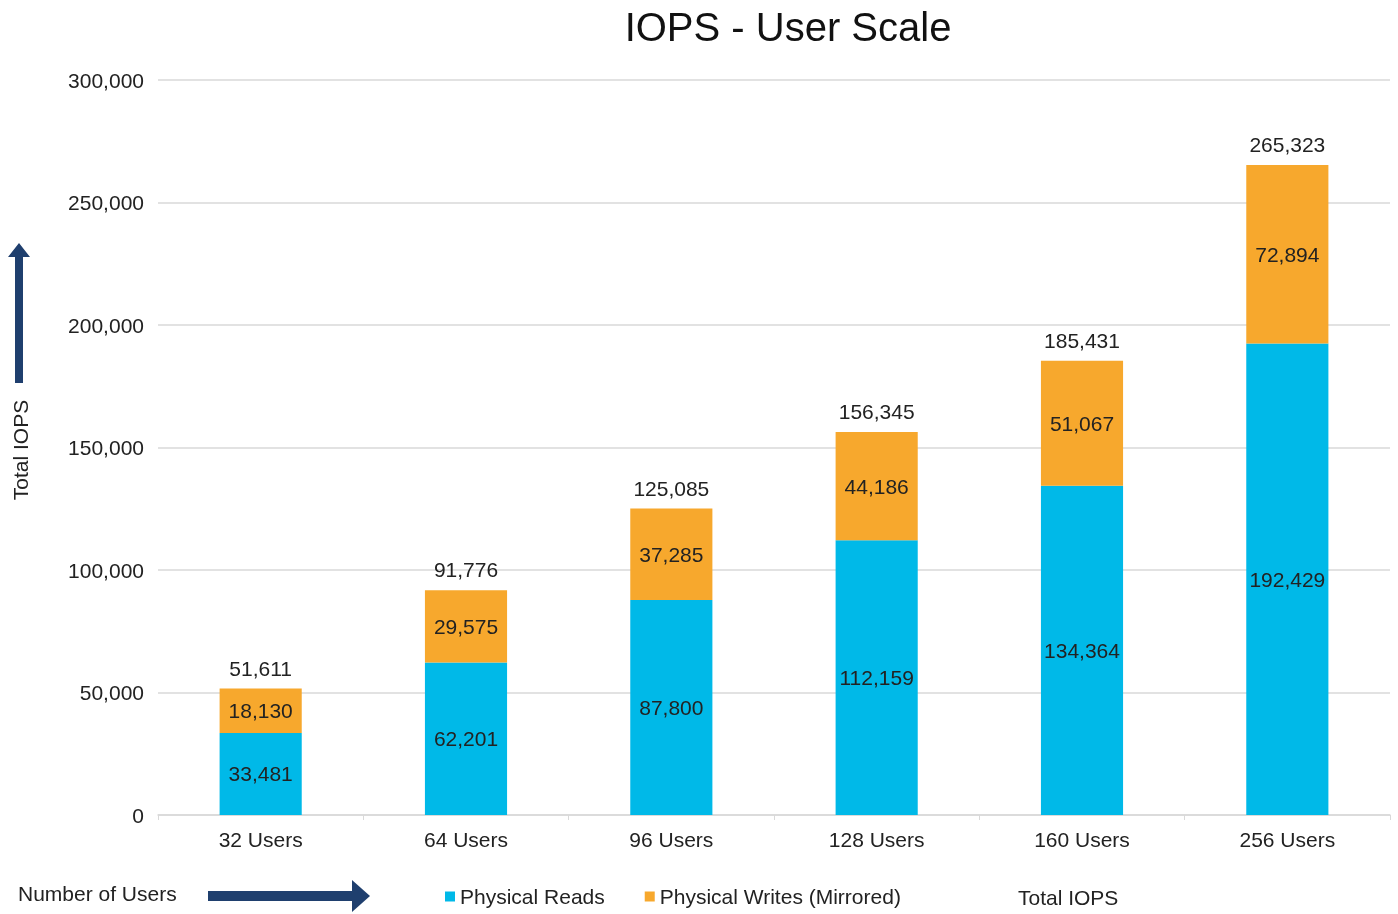 This screenshot has height=914, width=1398. I want to click on y-tick-label: 300,000, so click(106, 80).